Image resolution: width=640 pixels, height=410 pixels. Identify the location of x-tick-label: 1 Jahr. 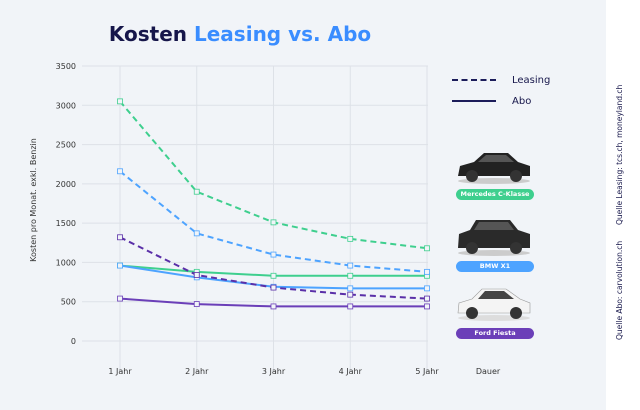
(120, 371).